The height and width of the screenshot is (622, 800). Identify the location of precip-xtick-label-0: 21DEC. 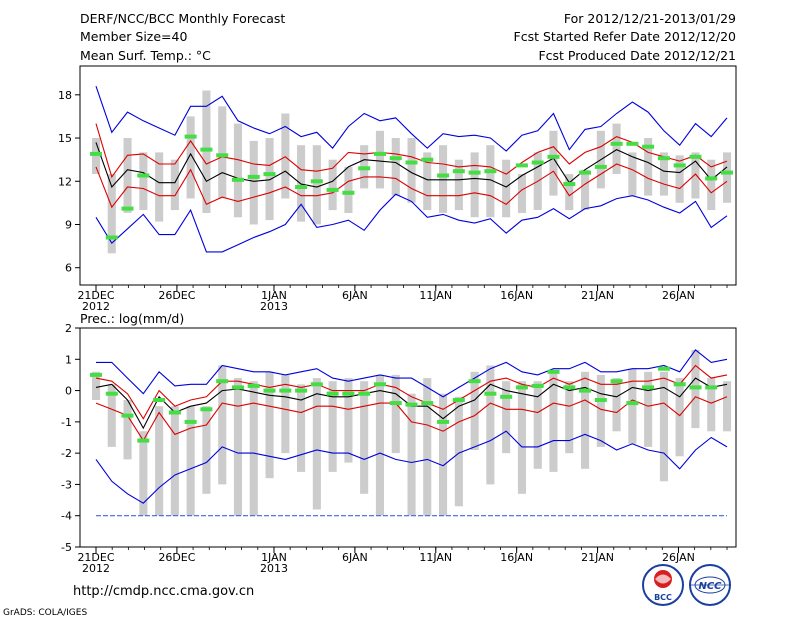
(95, 557).